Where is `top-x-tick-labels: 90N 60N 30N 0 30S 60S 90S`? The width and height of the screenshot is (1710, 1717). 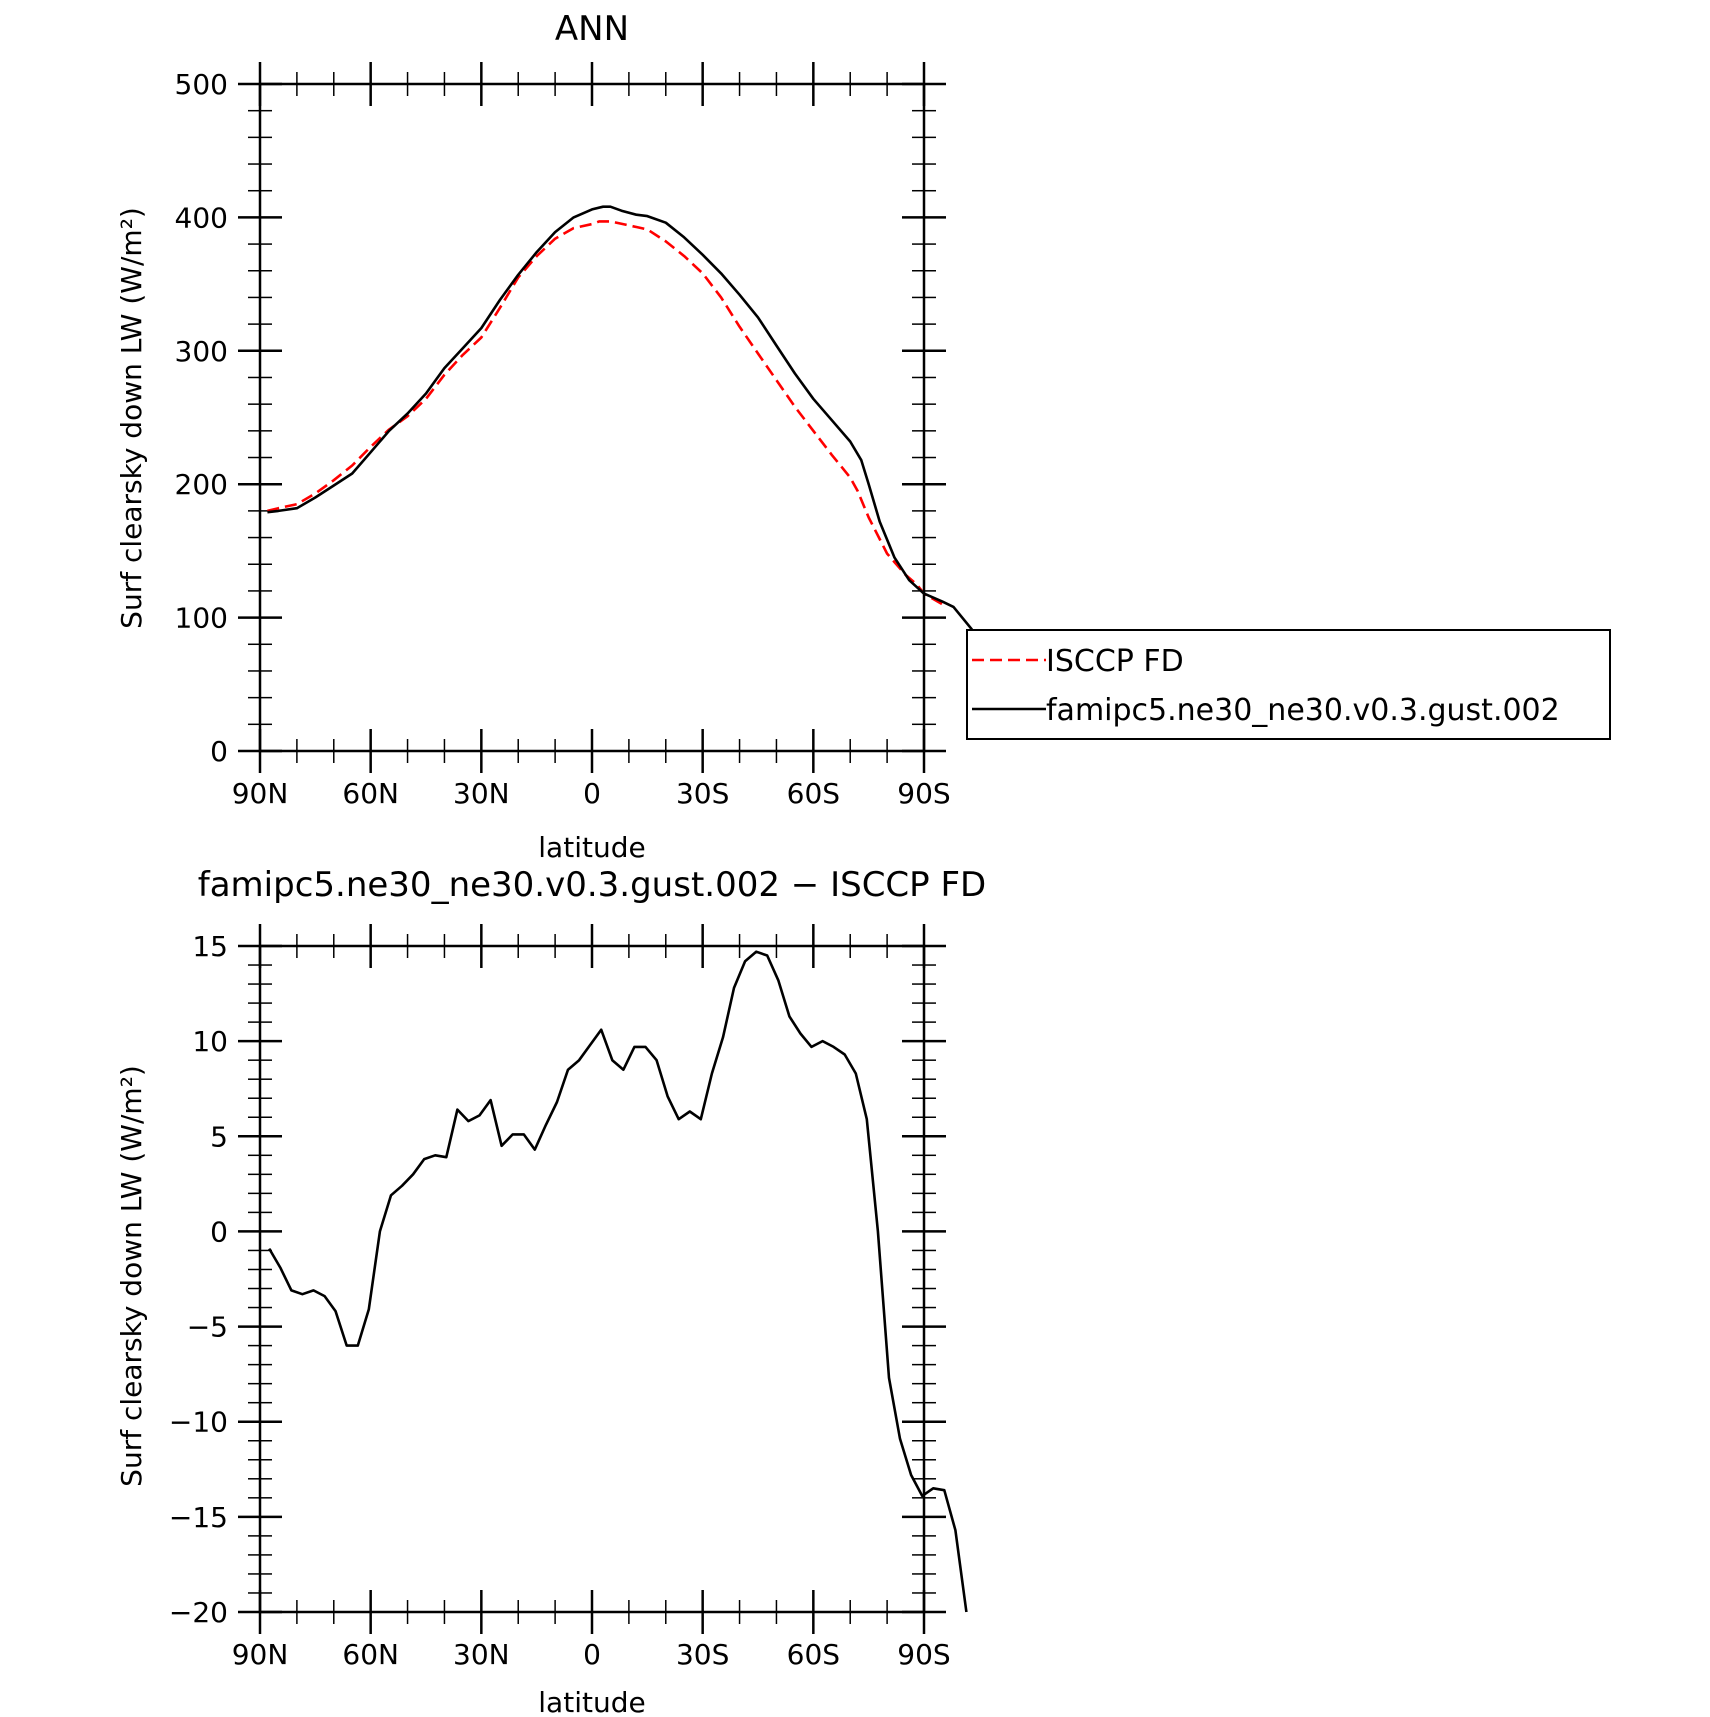
top-x-tick-labels: 90N 60N 30N 0 30S 60S 90S is located at coordinates (591, 793).